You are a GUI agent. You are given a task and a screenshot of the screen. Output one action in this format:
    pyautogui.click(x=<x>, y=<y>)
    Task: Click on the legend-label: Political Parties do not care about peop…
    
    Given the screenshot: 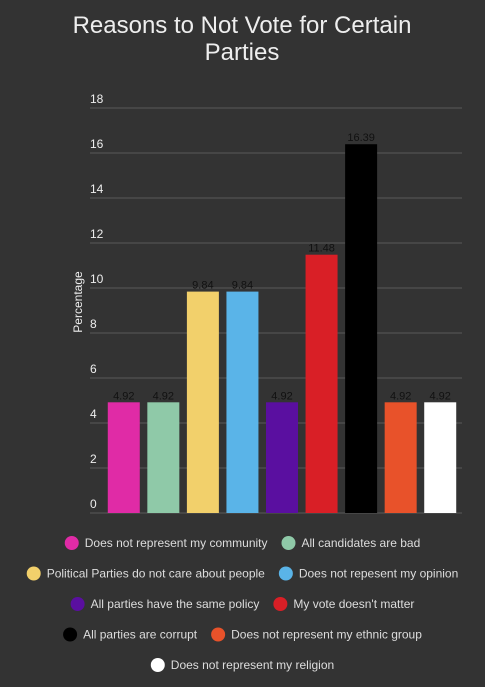 What is the action you would take?
    pyautogui.click(x=156, y=574)
    